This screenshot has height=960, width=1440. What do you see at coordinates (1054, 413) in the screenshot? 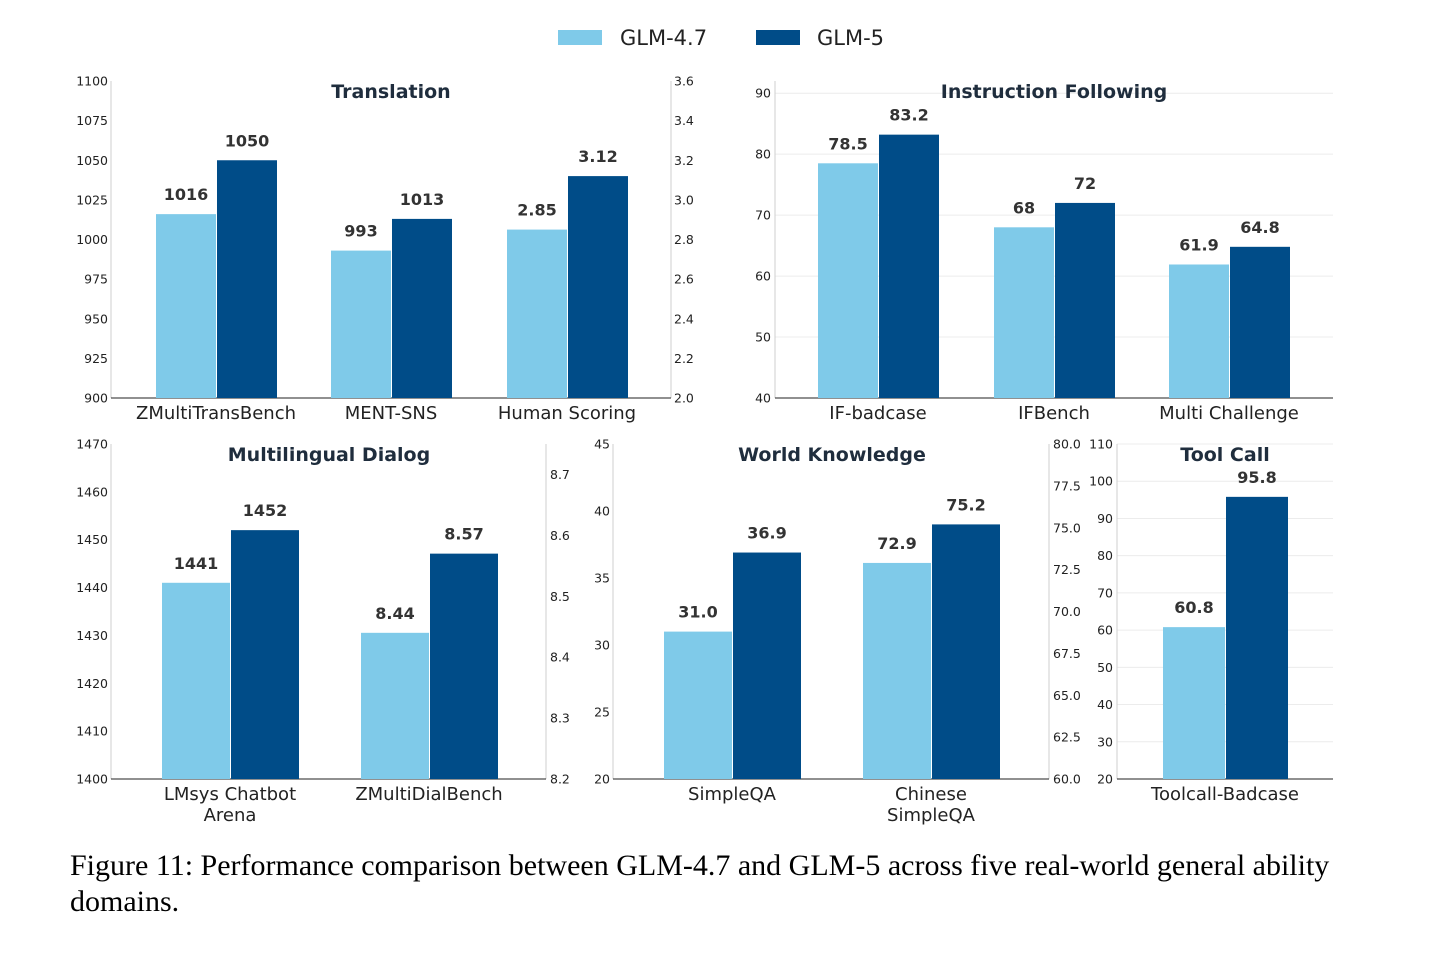
I see `category-label-2: IFBench` at bounding box center [1054, 413].